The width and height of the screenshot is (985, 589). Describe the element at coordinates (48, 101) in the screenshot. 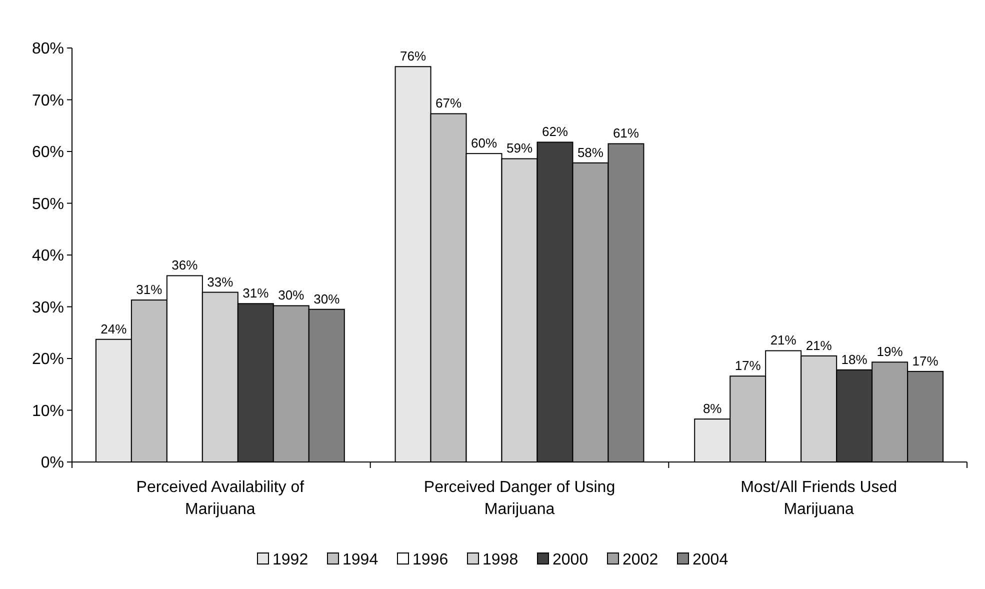

I see `y-tick-label: 70%` at that location.